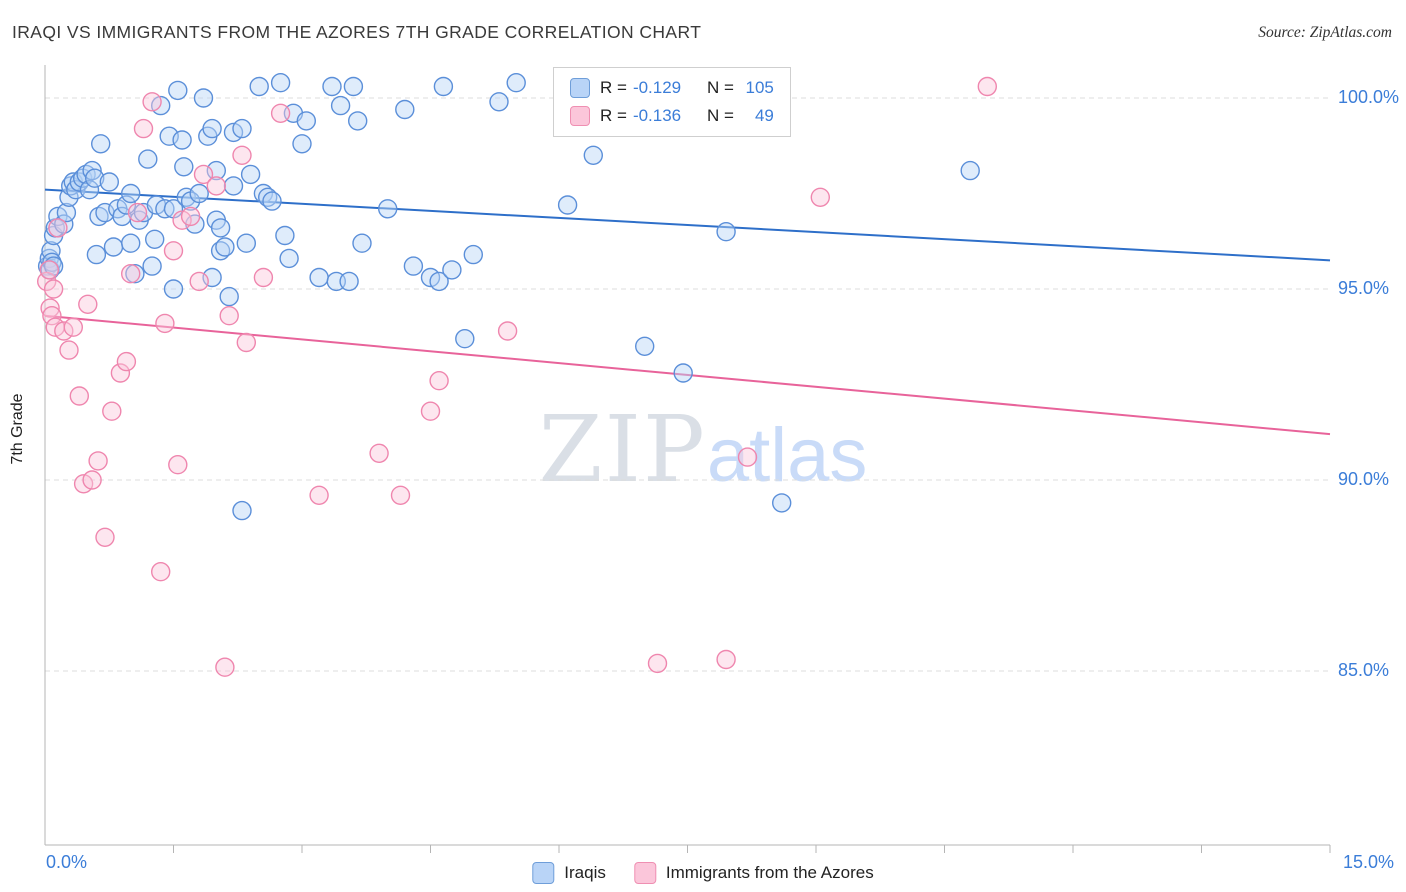 Image resolution: width=1406 pixels, height=892 pixels. What do you see at coordinates (622, 449) in the screenshot?
I see `watermark-zip: ZIP` at bounding box center [622, 449].